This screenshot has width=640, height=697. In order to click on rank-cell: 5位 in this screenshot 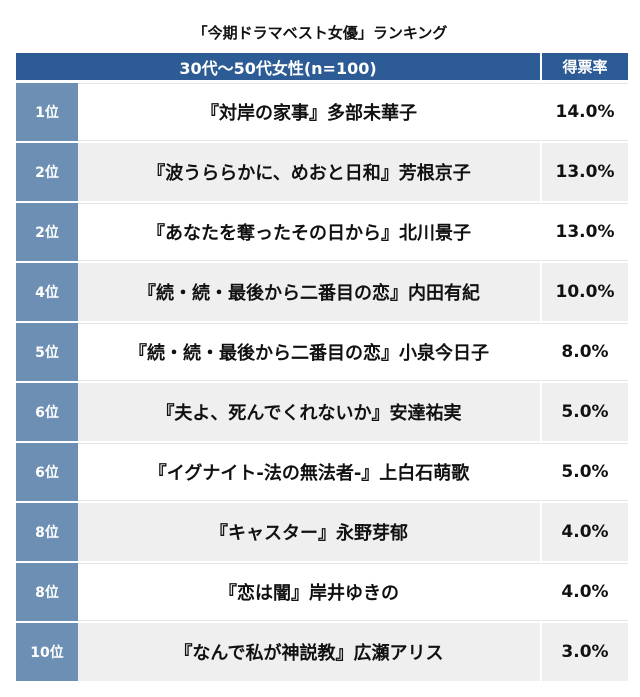, I will do `click(47, 352)`.